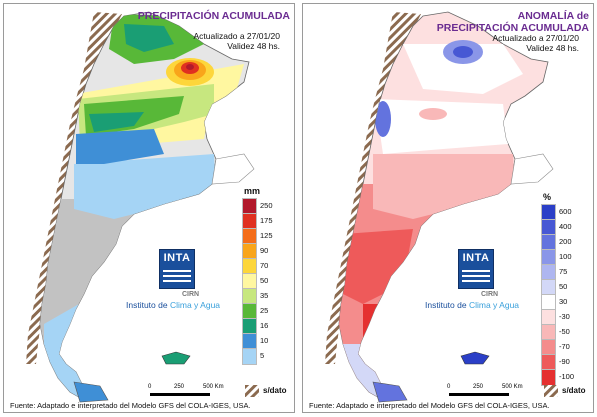  What do you see at coordinates (563, 271) in the screenshot?
I see `legend-label: 75` at bounding box center [563, 271].